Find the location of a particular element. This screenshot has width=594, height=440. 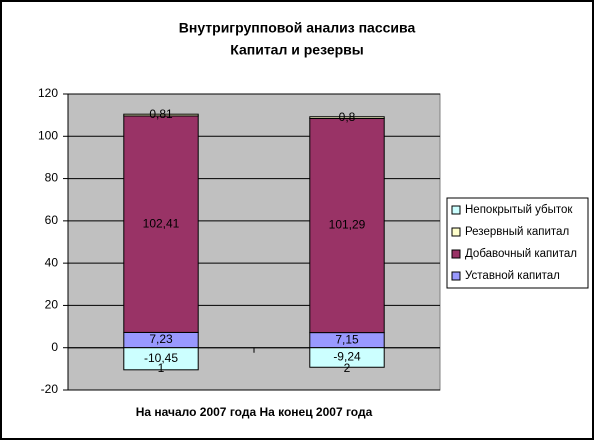

value-label: 102,41 is located at coordinates (161, 223).